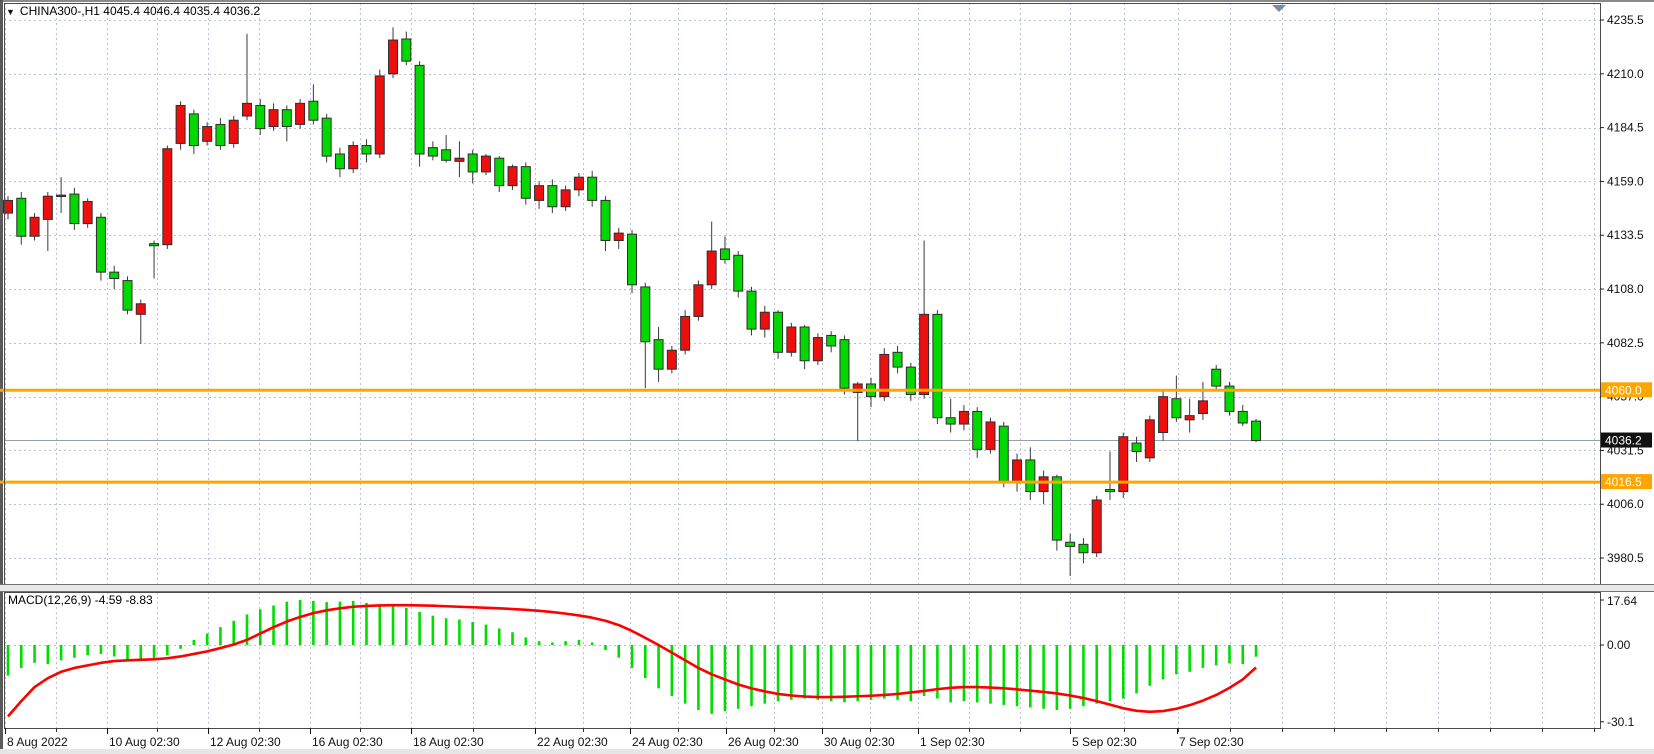 The width and height of the screenshot is (1654, 754). I want to click on price-badge-text: 4036.2, so click(1623, 441).